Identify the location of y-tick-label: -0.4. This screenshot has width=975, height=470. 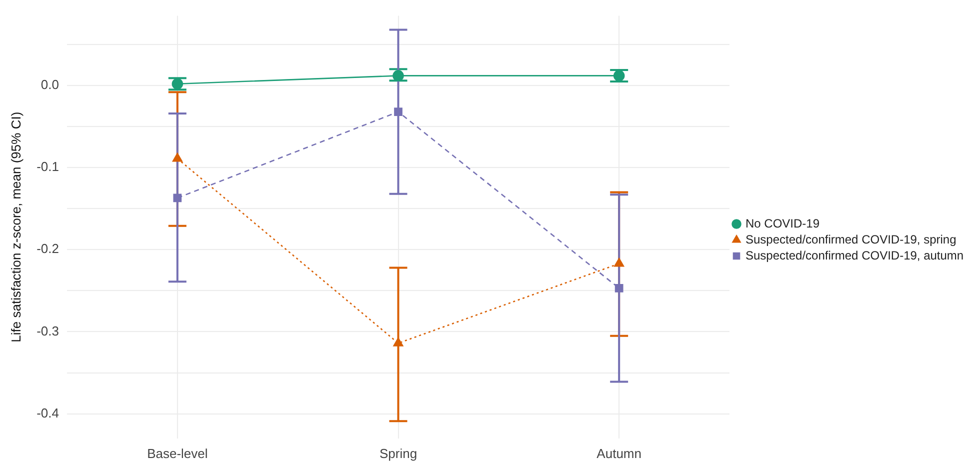
(47, 412).